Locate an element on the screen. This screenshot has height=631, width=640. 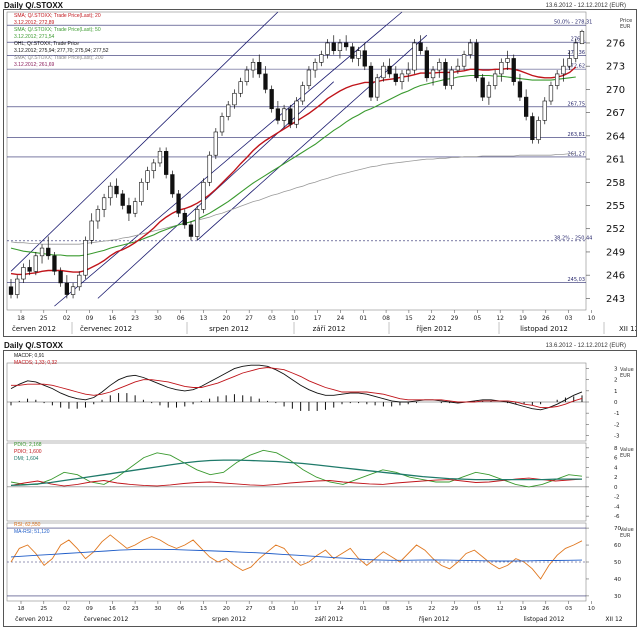
dmi-legend: PDIO; 2,168 PDIO; 1,600 DMI; 1,604 is located at coordinates (28, 452).